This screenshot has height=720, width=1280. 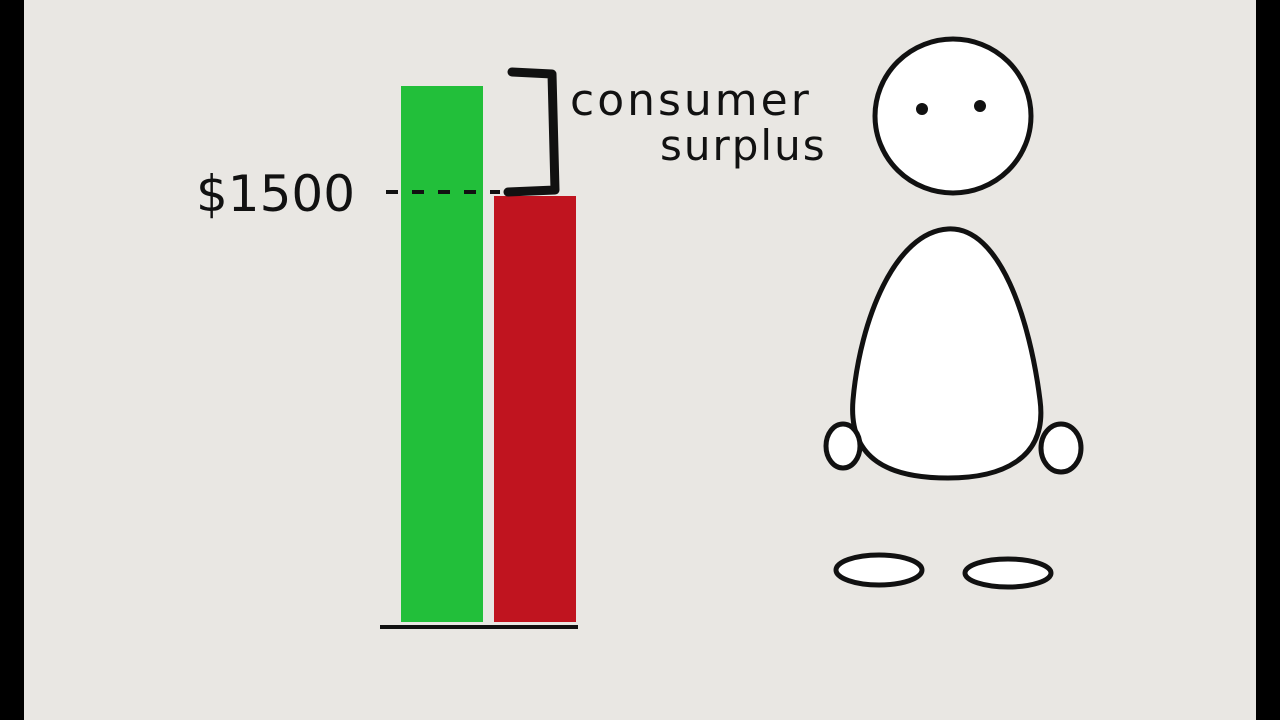 I want to click on green-bar, so click(x=442, y=354).